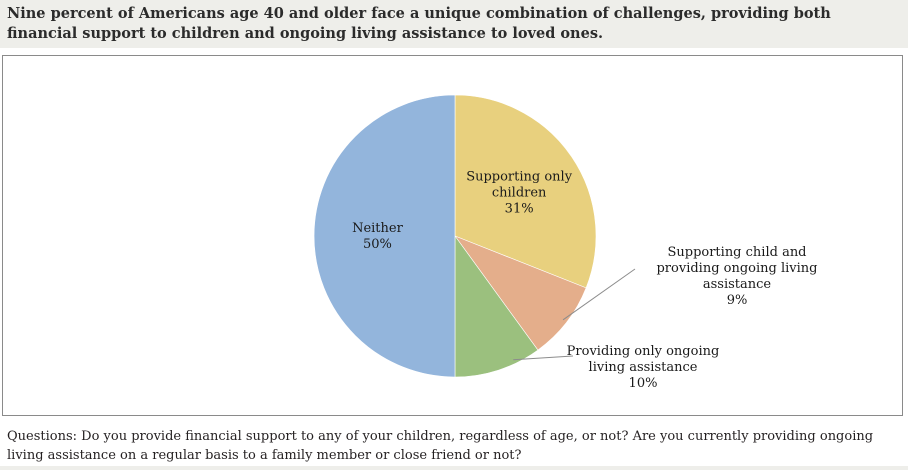 The height and width of the screenshot is (470, 908). Describe the element at coordinates (519, 176) in the screenshot. I see `slice-label: Supporting only` at that location.